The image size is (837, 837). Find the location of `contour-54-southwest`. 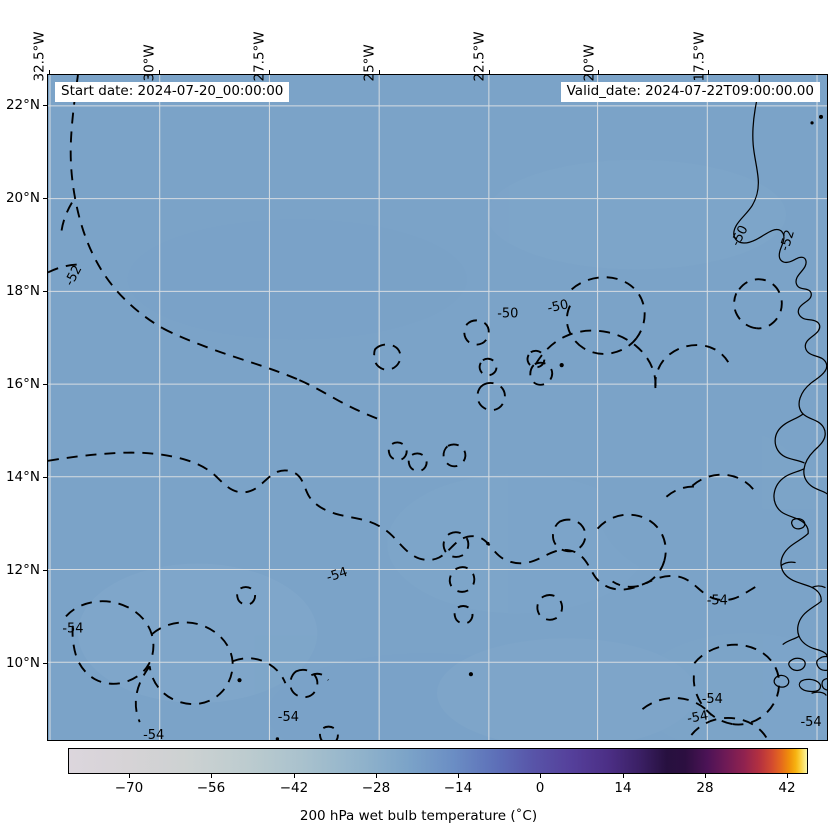

contour-54-southwest is located at coordinates (110, 642).